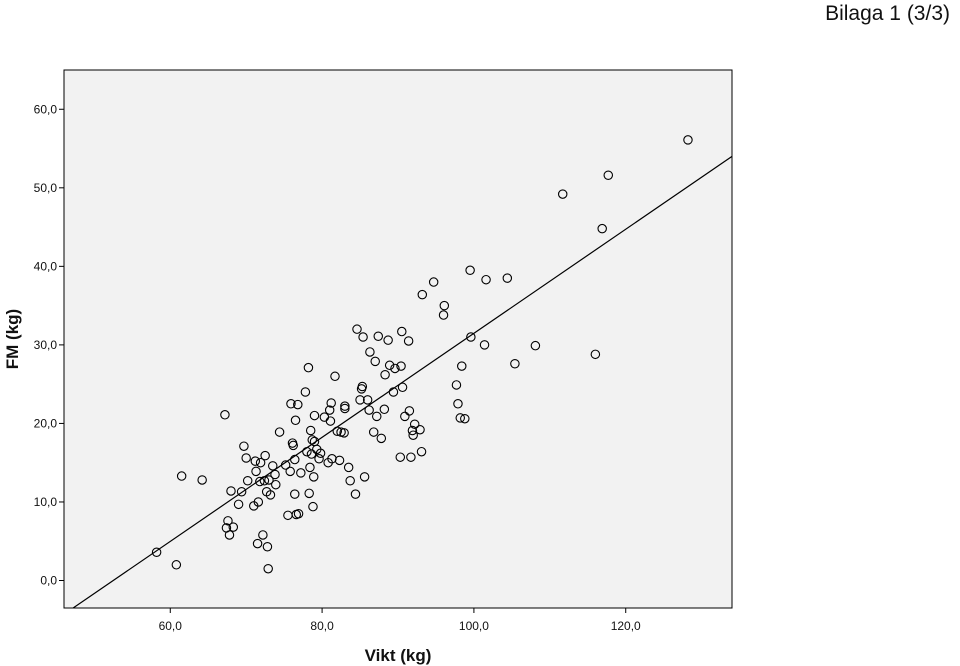 Image resolution: width=960 pixels, height=666 pixels. What do you see at coordinates (48, 581) in the screenshot?
I see `y-tick-label: 0,0` at bounding box center [48, 581].